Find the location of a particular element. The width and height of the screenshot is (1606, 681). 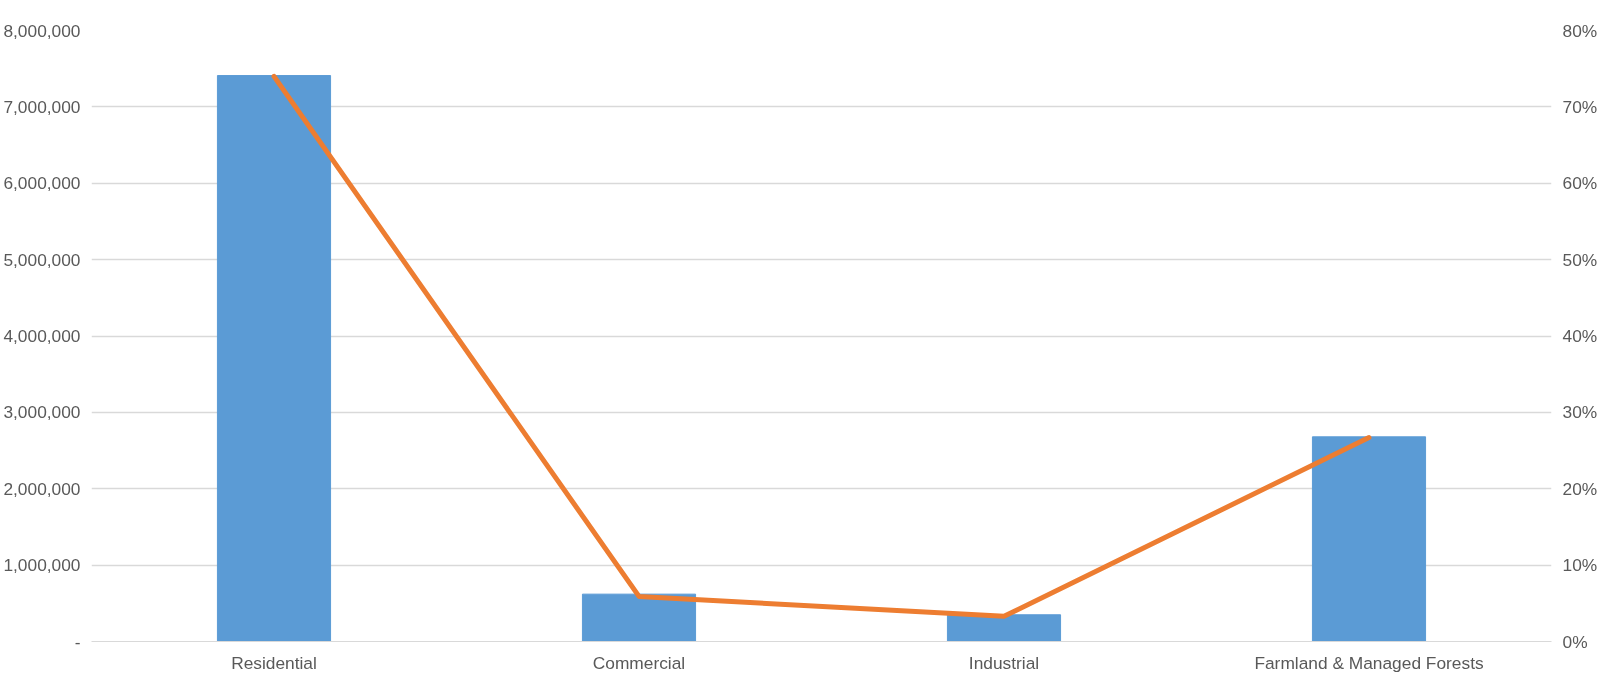

y2-tick-label: 0% is located at coordinates (1575, 641).